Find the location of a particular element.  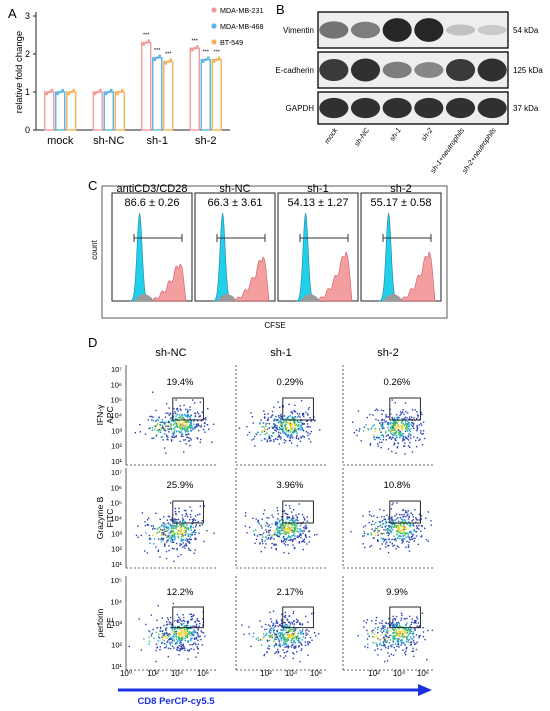

blot-band is located at coordinates (460, 108).